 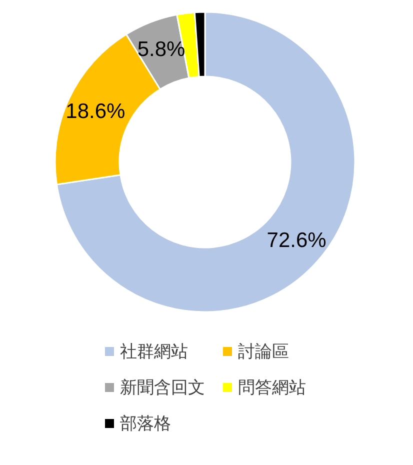 I want to click on legend-label: 部落格, so click(x=145, y=423).